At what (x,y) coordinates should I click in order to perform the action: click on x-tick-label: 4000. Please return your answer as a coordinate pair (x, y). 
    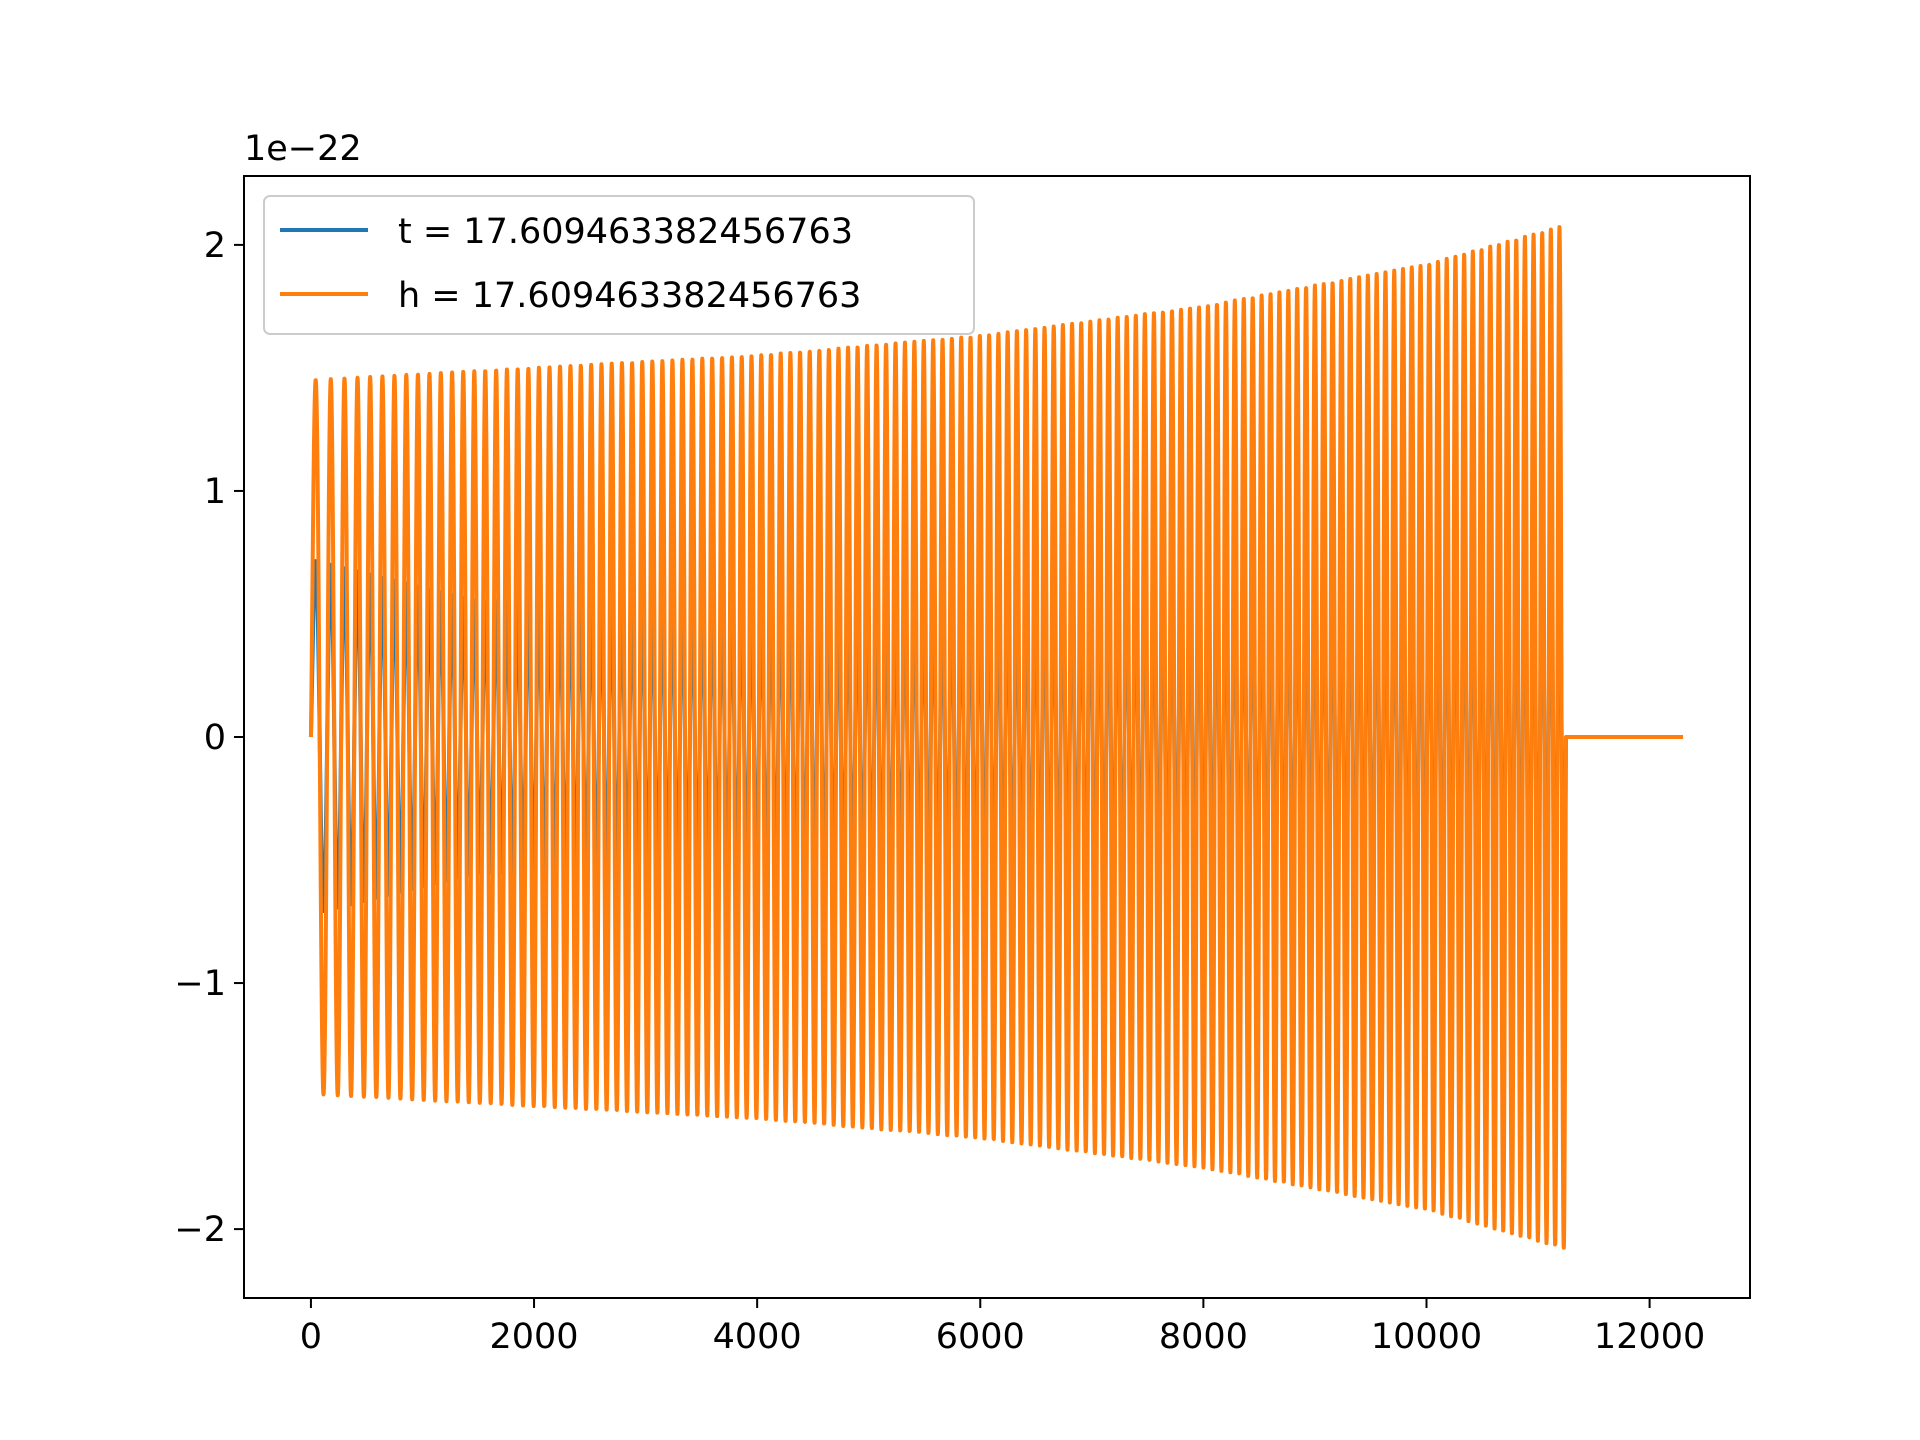
    Looking at the image, I should click on (757, 1337).